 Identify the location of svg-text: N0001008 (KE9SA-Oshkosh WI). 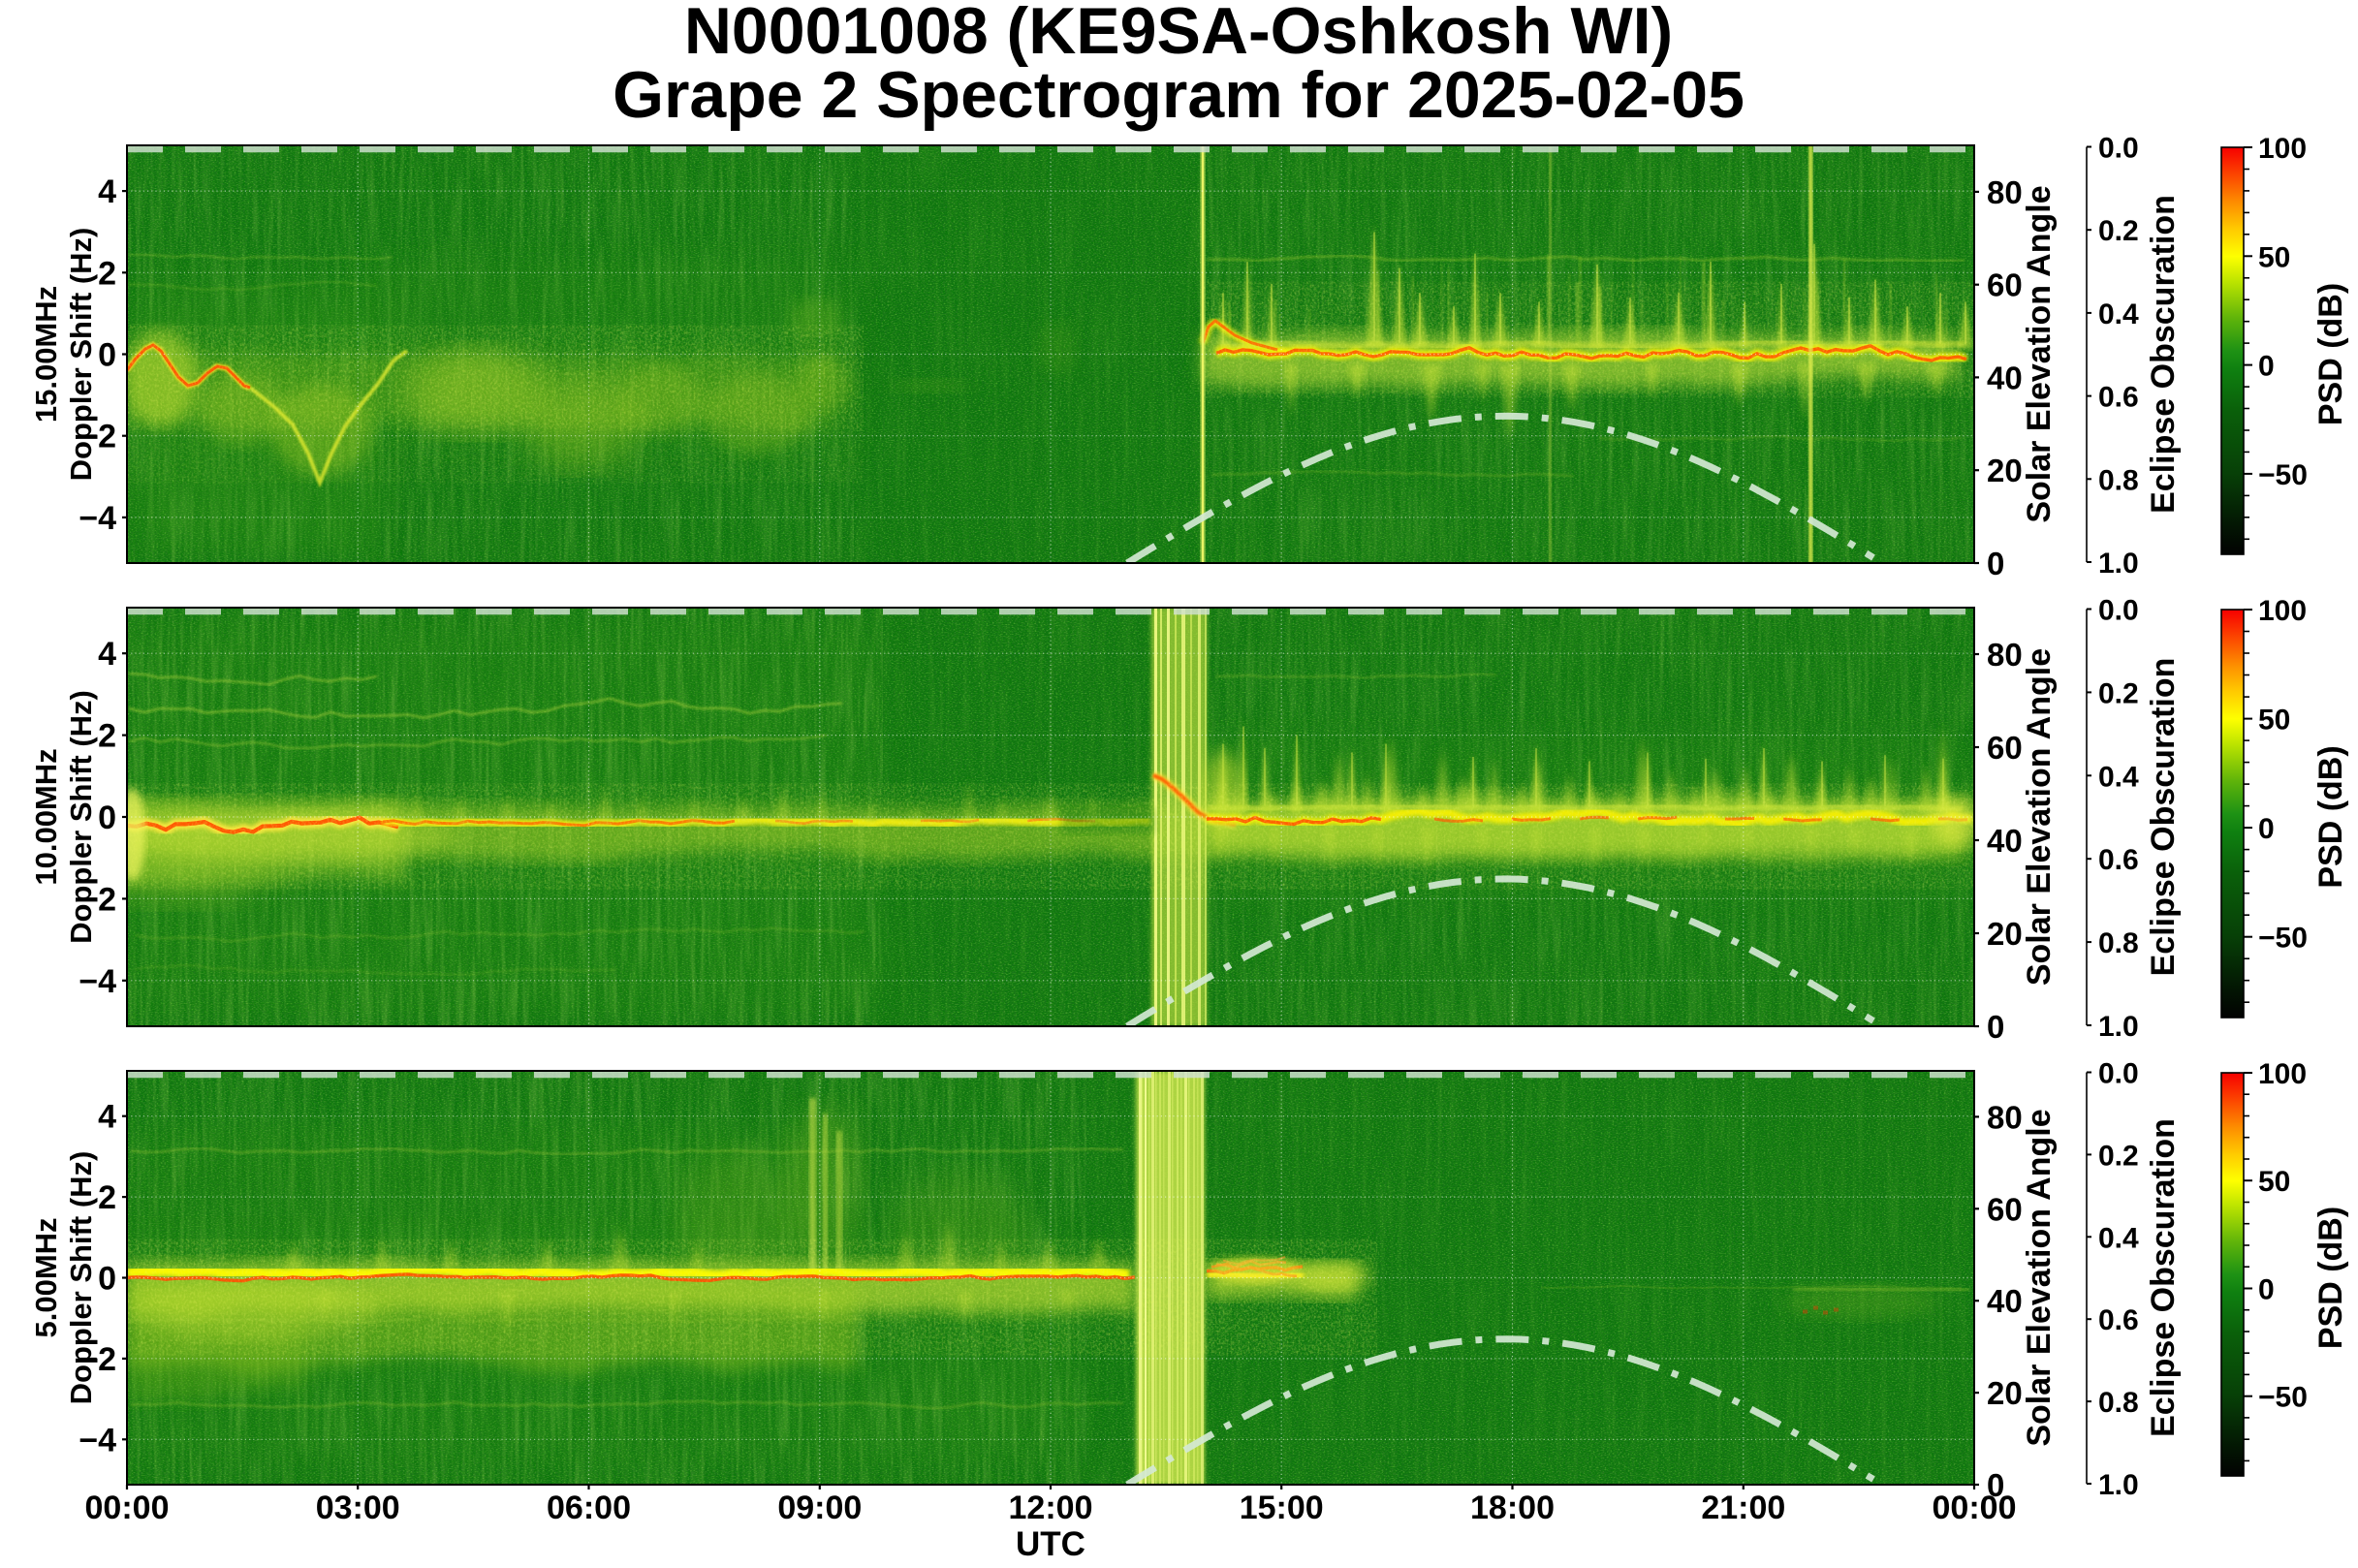
(1178, 34).